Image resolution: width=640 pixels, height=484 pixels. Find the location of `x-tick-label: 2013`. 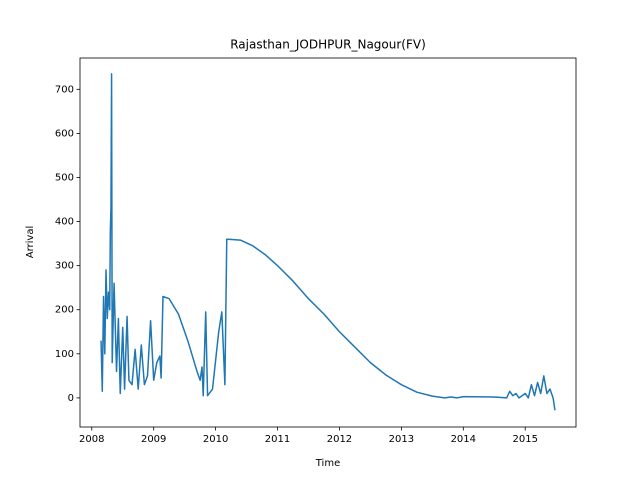

x-tick-label: 2013 is located at coordinates (401, 439).